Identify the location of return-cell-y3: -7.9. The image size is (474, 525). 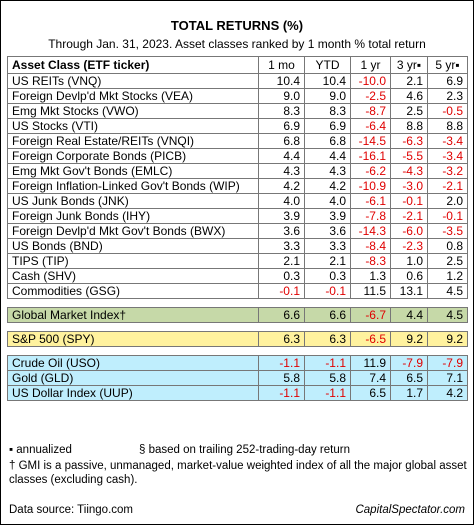
(409, 363).